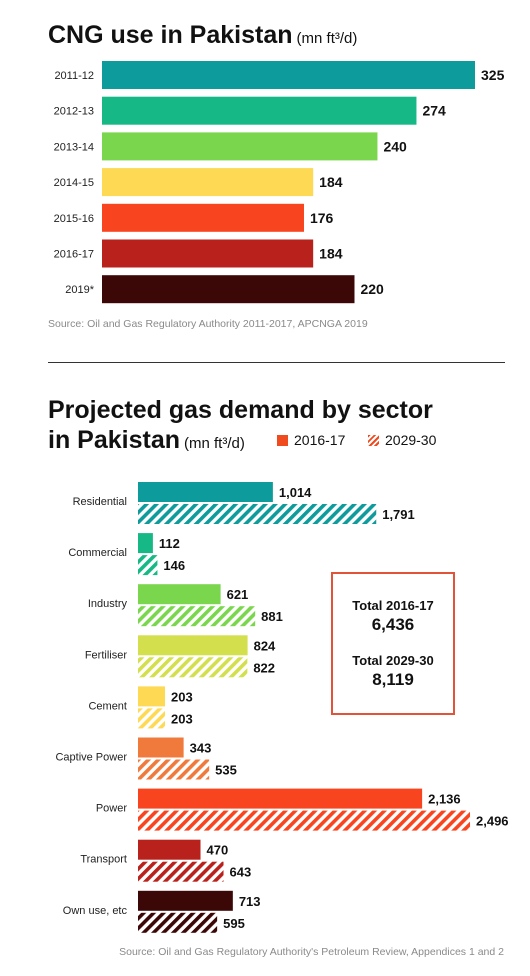  Describe the element at coordinates (444, 799) in the screenshot. I see `demand-value-label: 2,136` at that location.